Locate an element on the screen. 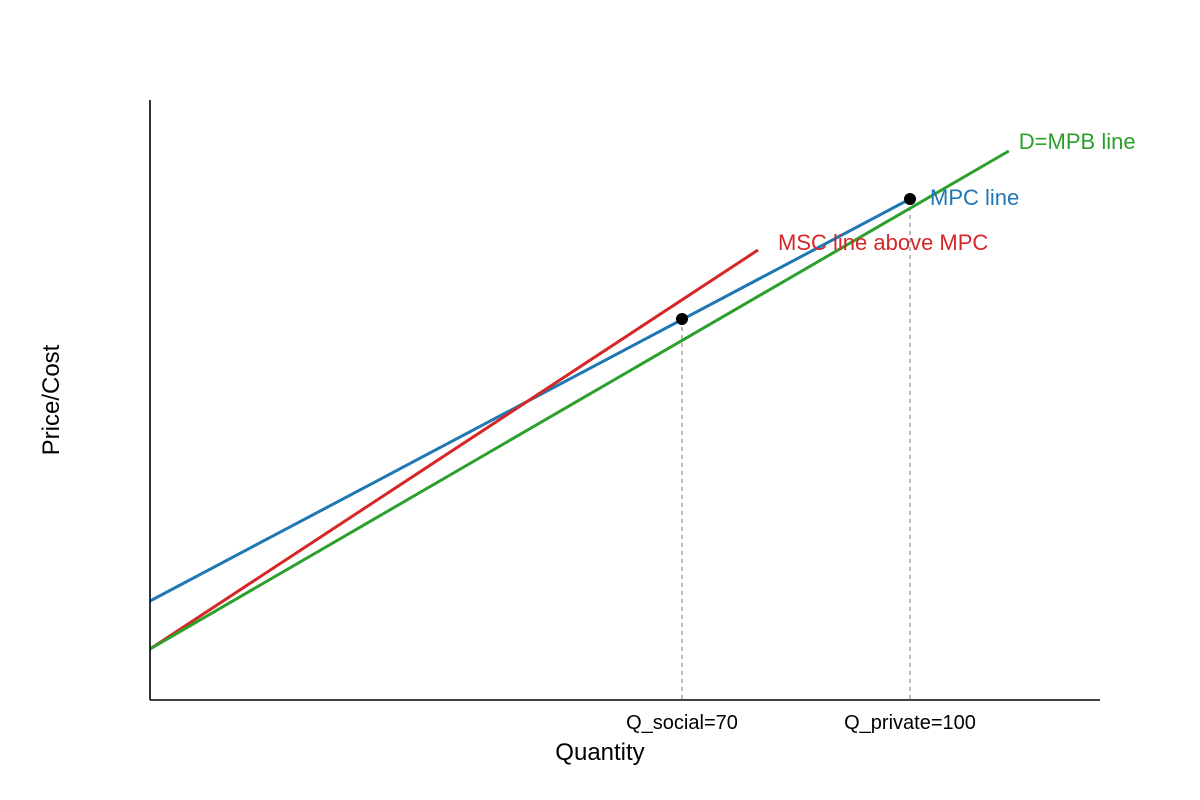 The image size is (1200, 800). x-tick-labels: Q_social=70 Q_private=100 is located at coordinates (801, 723).